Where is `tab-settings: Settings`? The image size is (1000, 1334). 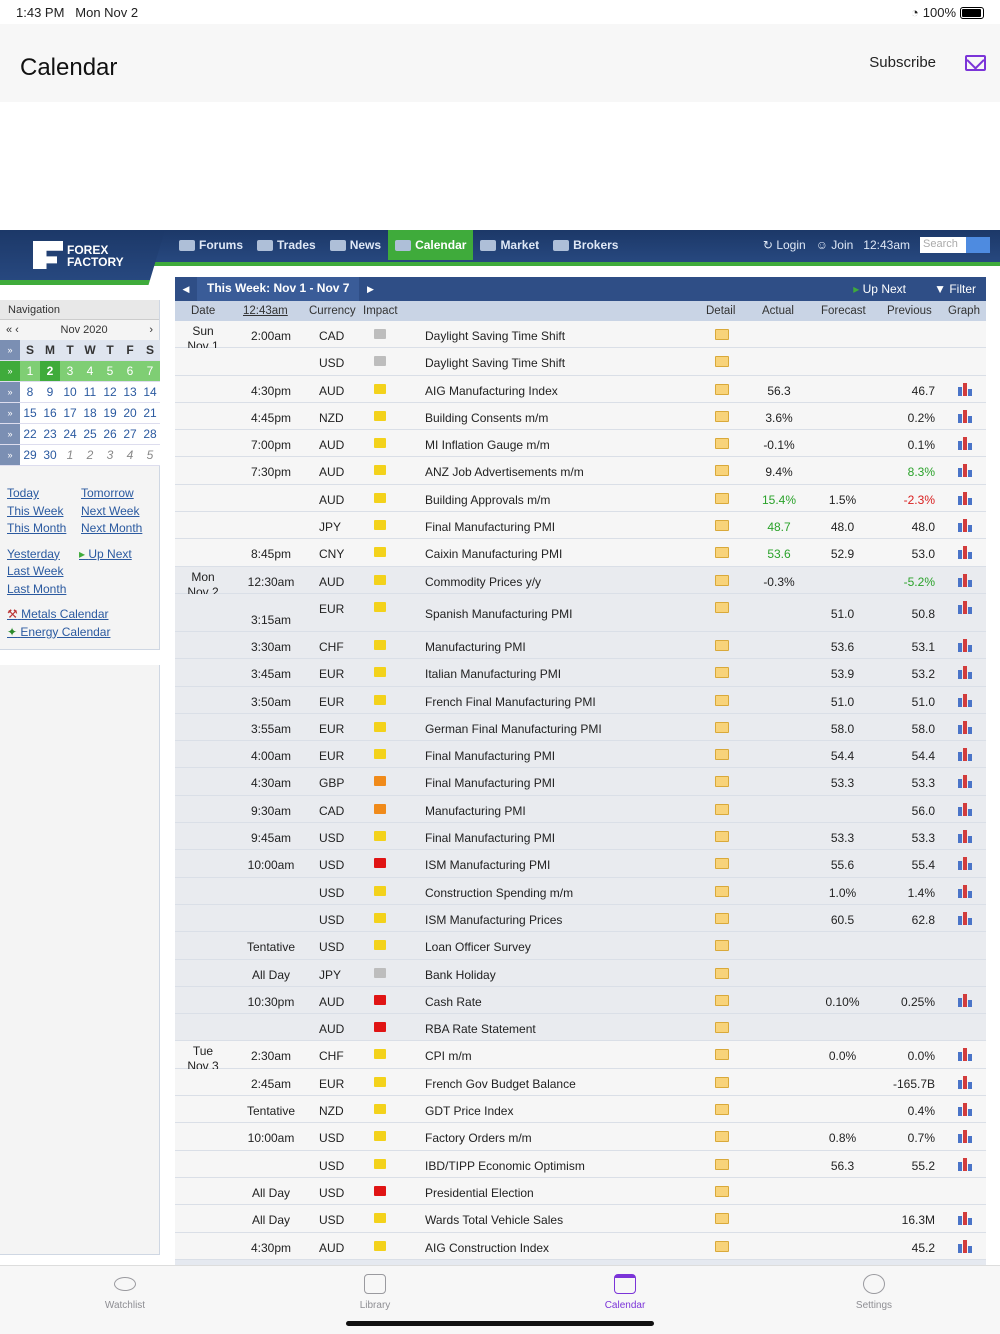 tab-settings: Settings is located at coordinates (874, 1292).